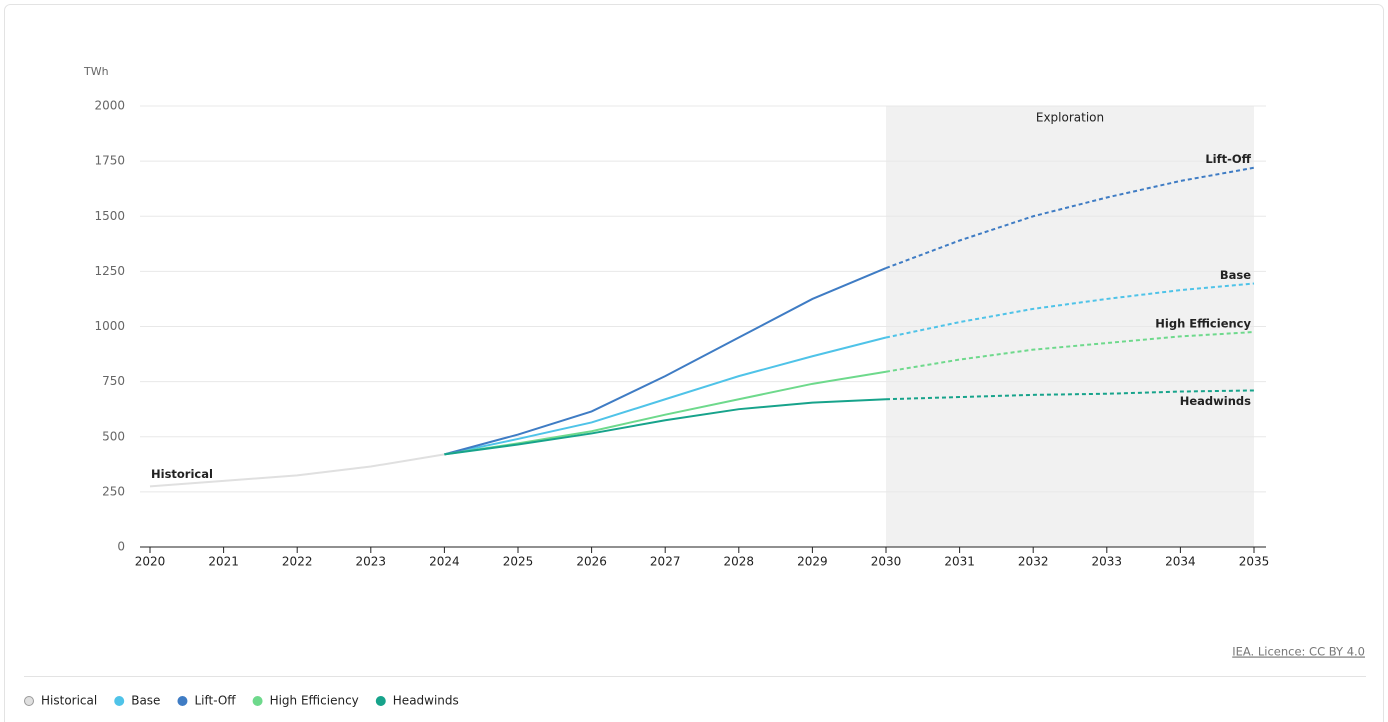  What do you see at coordinates (121, 547) in the screenshot?
I see `y-tick-label: 0` at bounding box center [121, 547].